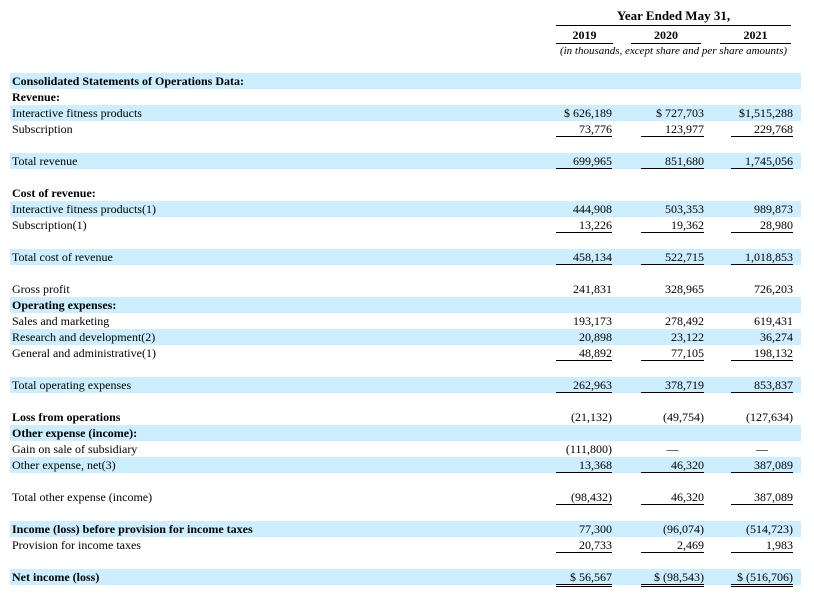  What do you see at coordinates (76, 545) in the screenshot?
I see `row-label: Provision for income taxes` at bounding box center [76, 545].